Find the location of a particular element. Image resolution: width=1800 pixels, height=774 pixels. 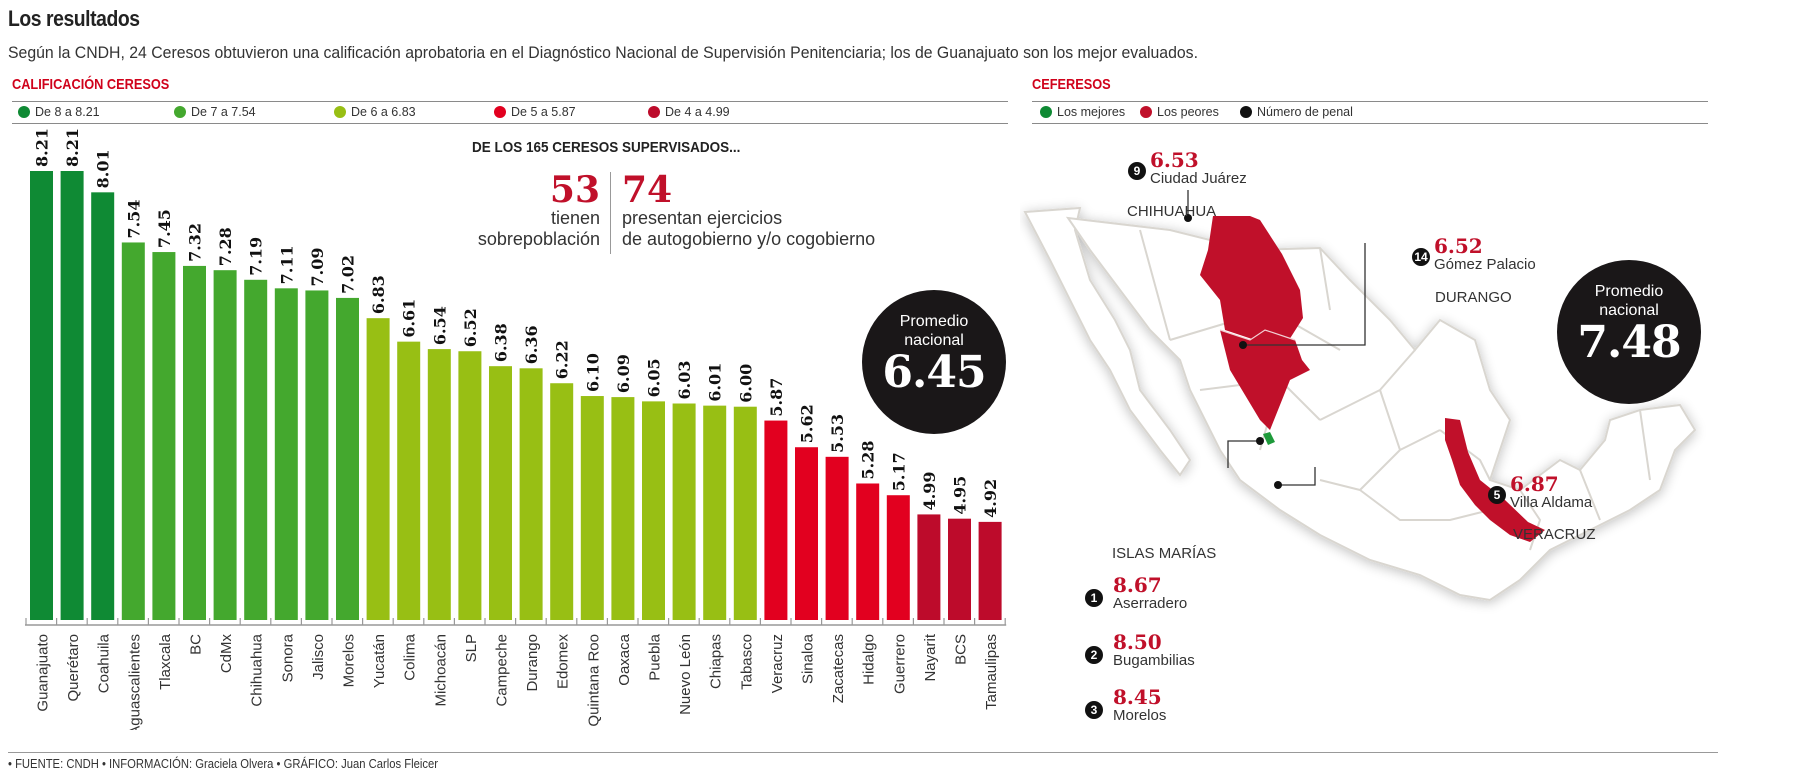

category-label: Oaxaca is located at coordinates (624, 659).